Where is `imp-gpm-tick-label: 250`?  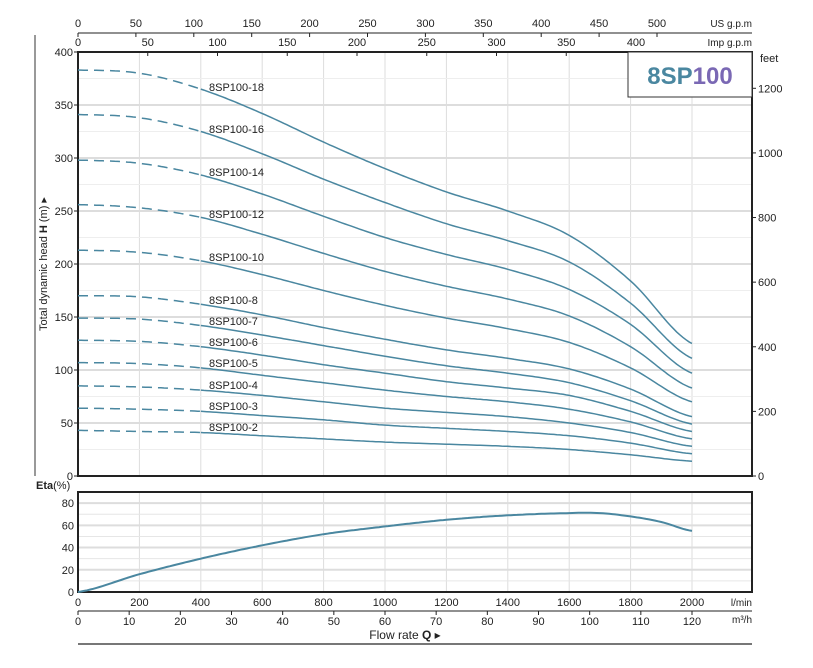
imp-gpm-tick-label: 250 is located at coordinates (427, 43).